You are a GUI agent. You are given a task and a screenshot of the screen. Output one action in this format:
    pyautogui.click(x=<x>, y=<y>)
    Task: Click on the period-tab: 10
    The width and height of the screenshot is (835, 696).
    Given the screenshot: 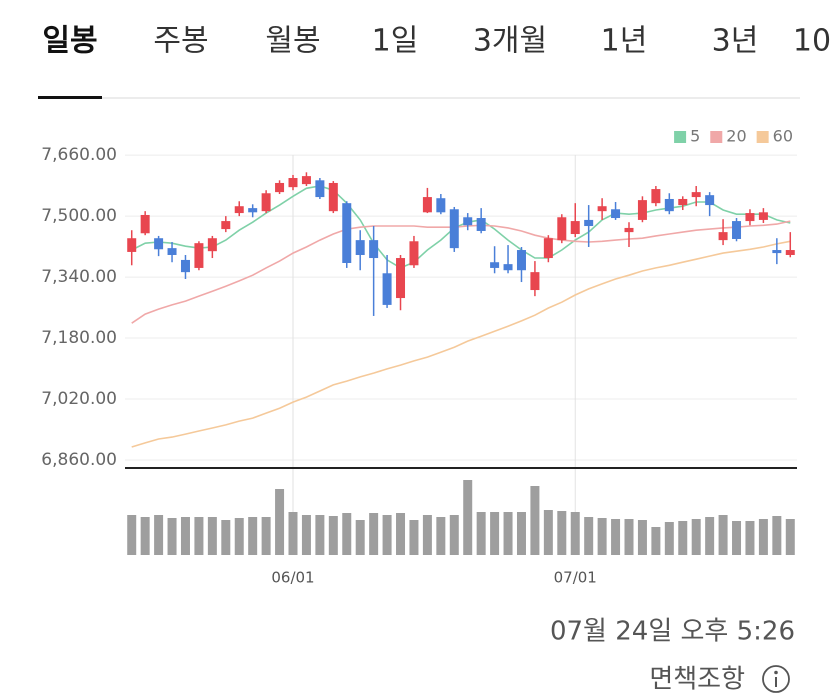 What is the action you would take?
    pyautogui.click(x=812, y=41)
    